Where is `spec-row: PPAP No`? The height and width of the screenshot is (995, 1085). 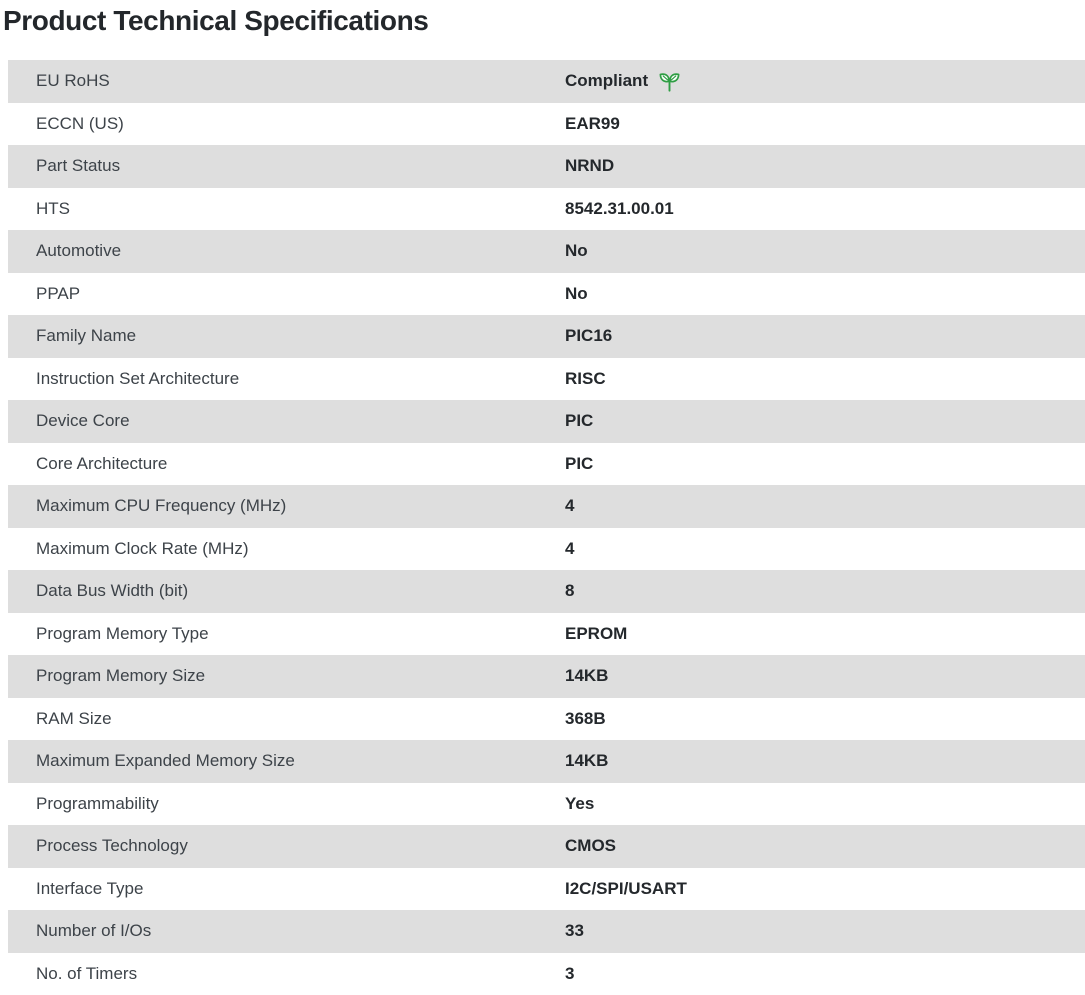
spec-row: PPAP No is located at coordinates (546, 294).